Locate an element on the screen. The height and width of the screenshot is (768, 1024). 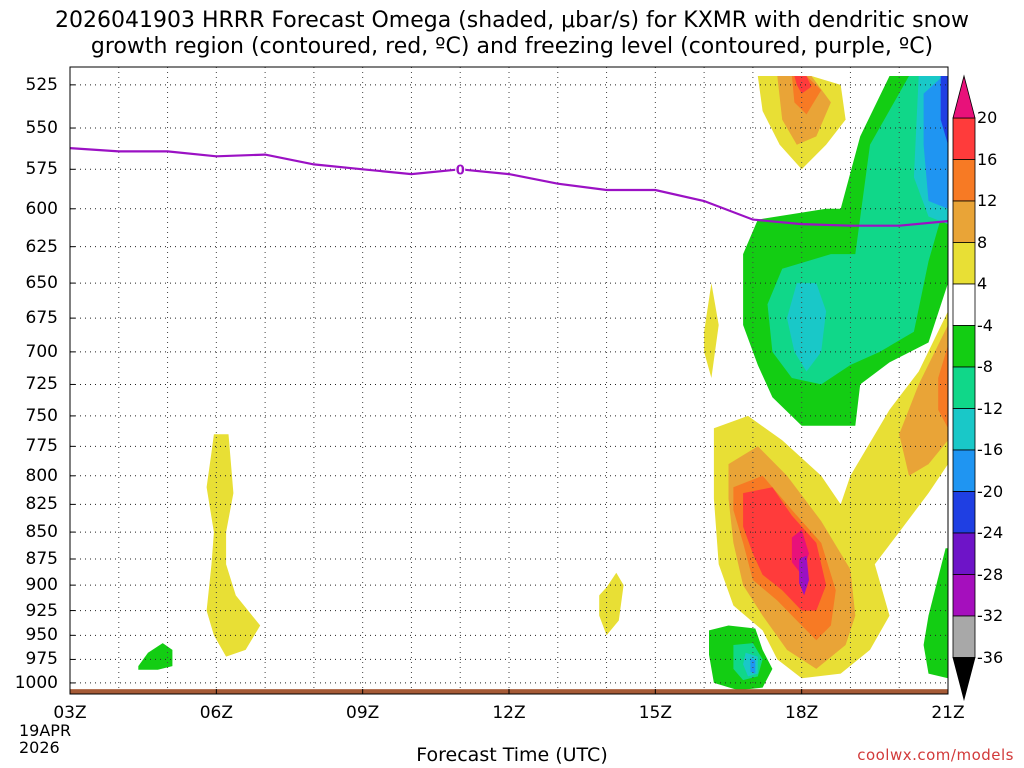
freezing-level-label-bg is located at coordinates (460, 169).